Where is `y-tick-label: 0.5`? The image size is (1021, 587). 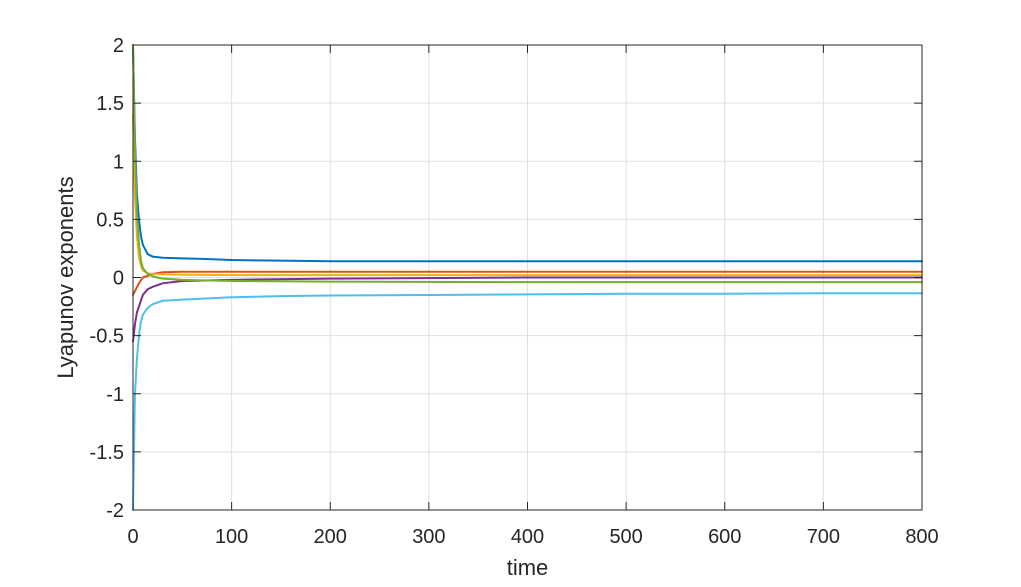
y-tick-label: 0.5 is located at coordinates (110, 220).